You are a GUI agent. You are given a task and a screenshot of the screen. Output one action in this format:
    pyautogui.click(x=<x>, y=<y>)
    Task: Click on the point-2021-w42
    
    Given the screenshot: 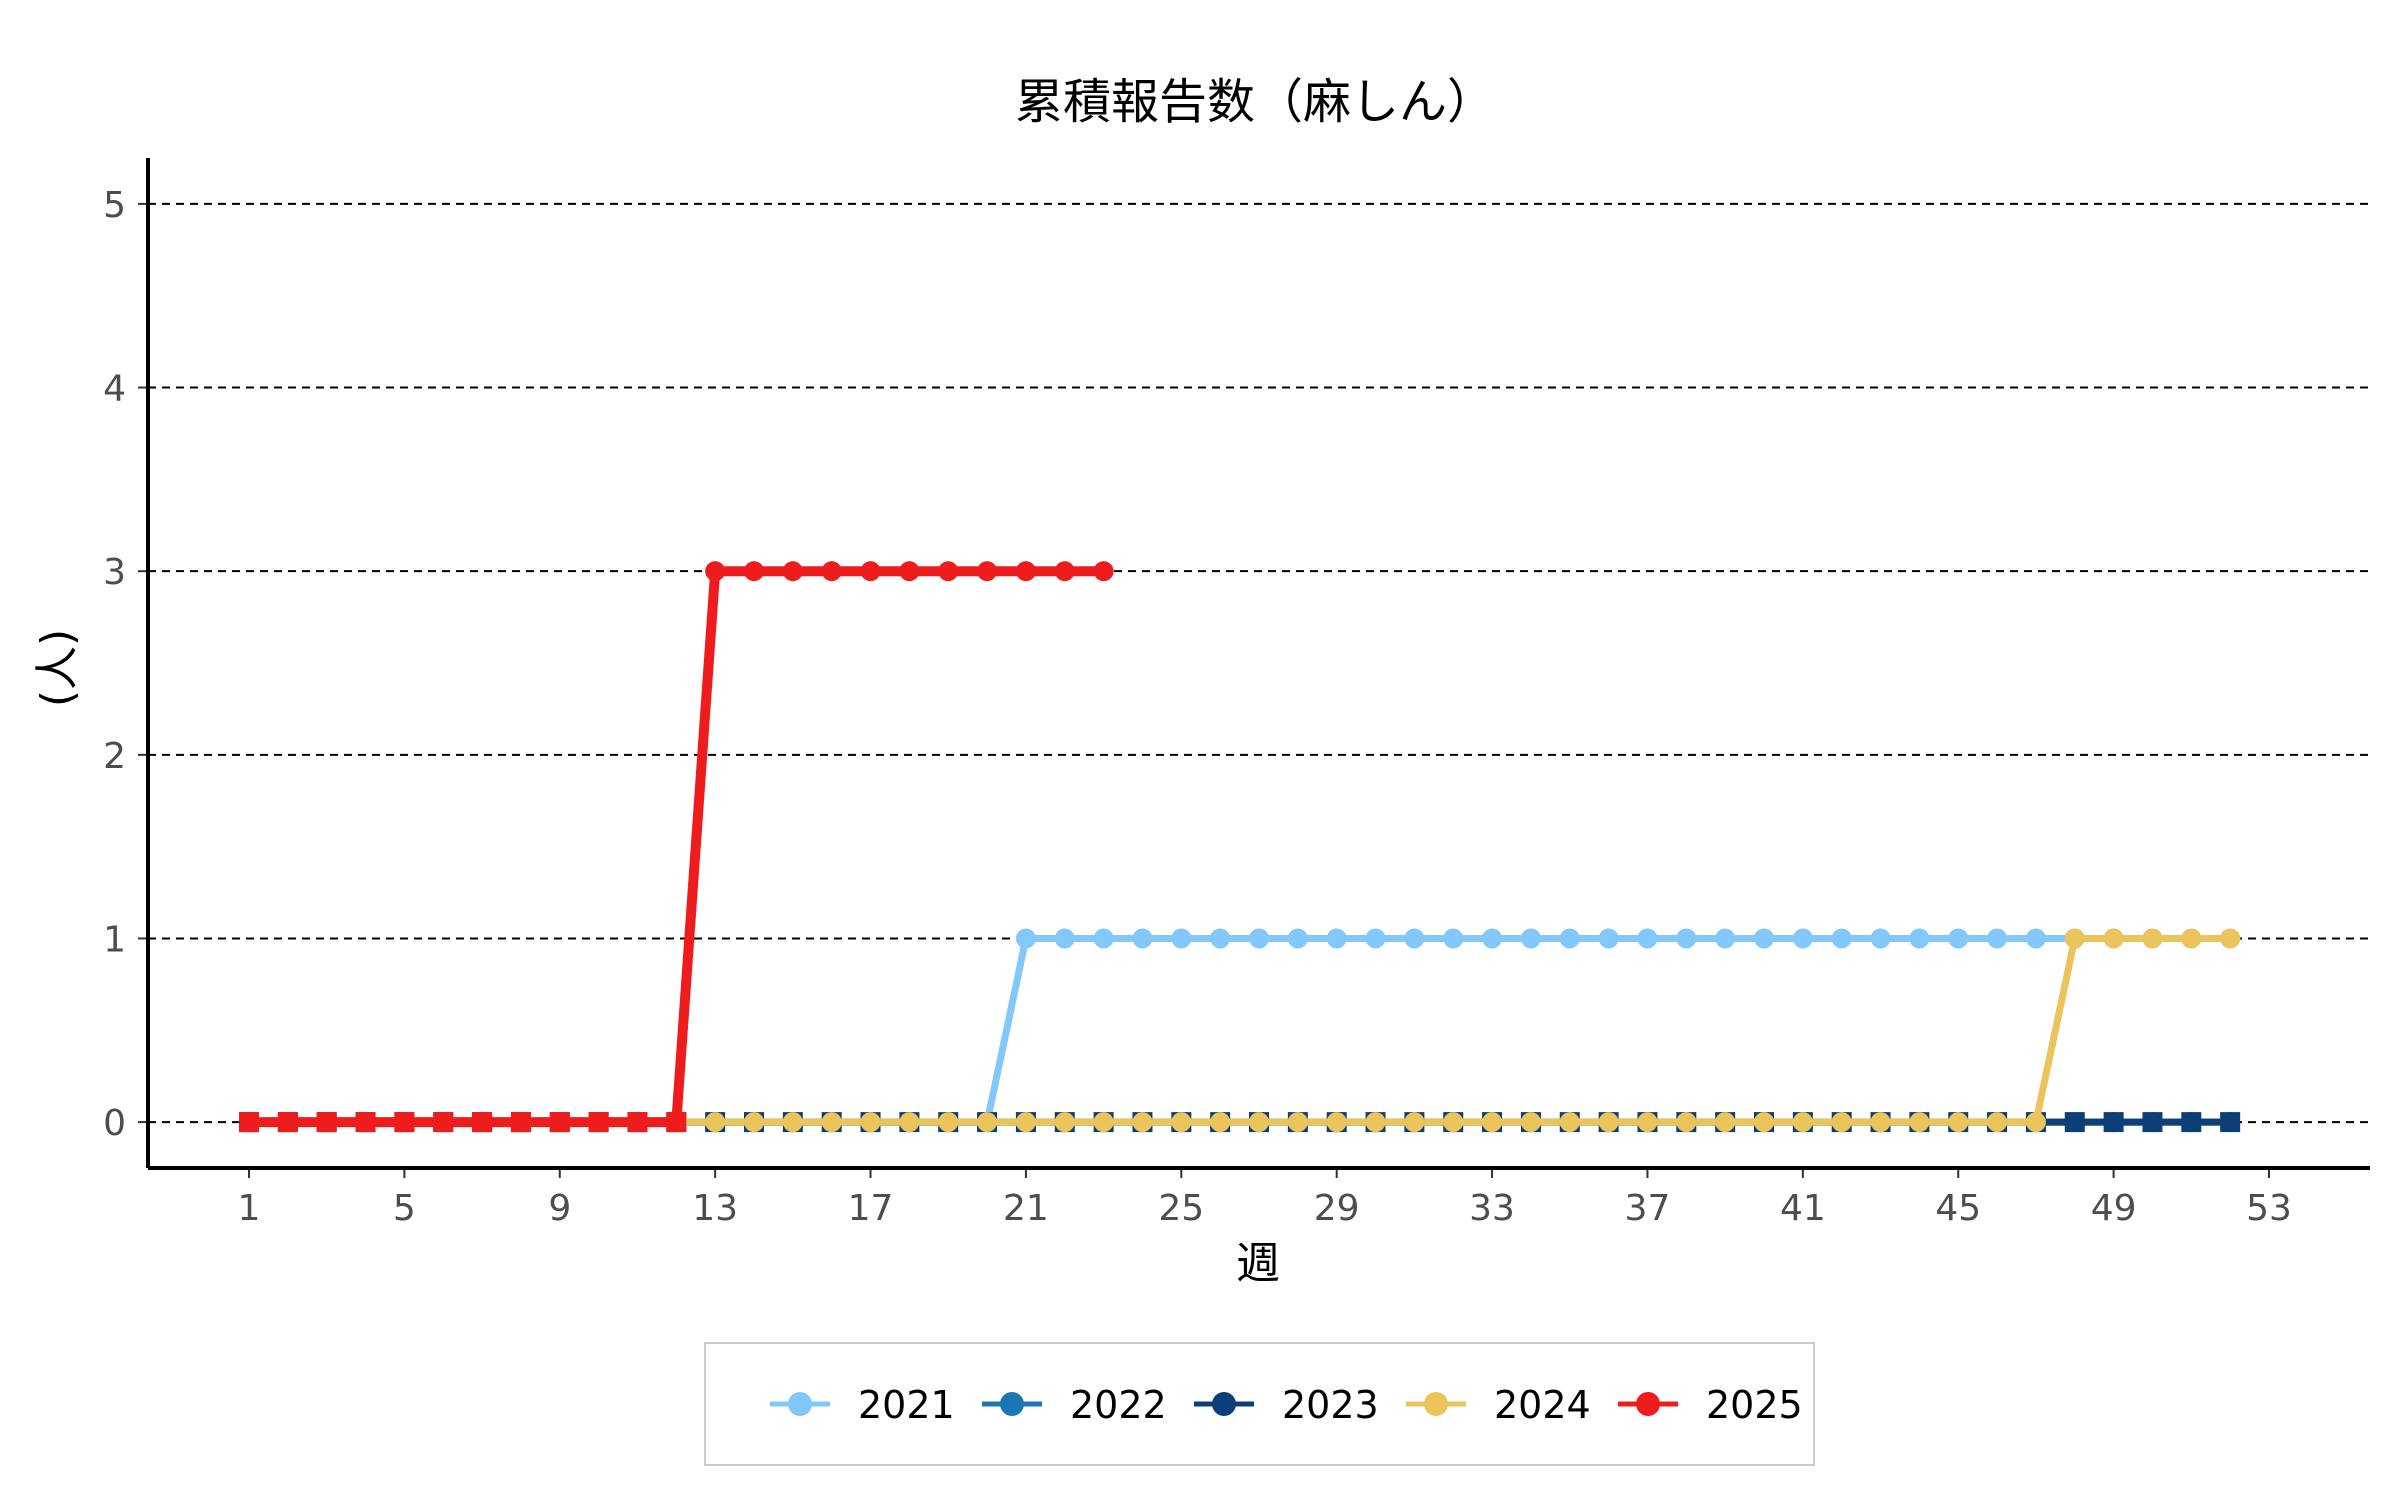 What is the action you would take?
    pyautogui.click(x=1841, y=938)
    